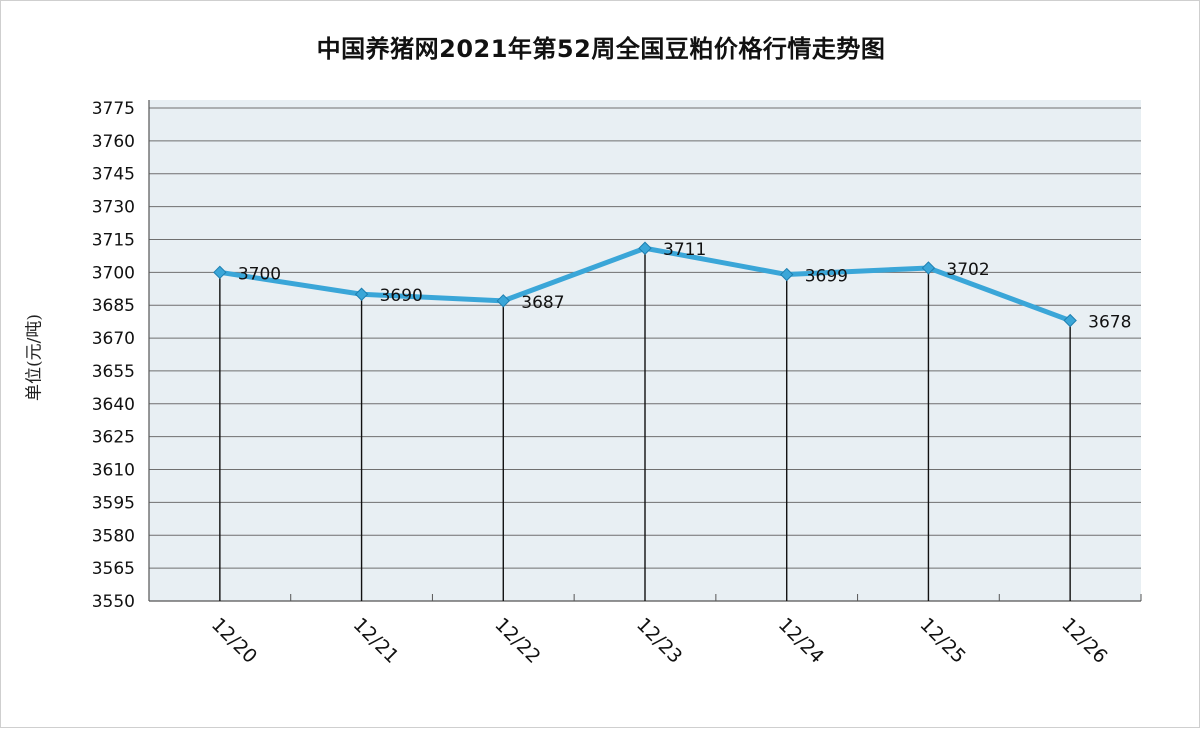 This screenshot has height=729, width=1200. I want to click on data-labels: 3700 3690 3687 3711 3699 3702 3678, so click(685, 286).